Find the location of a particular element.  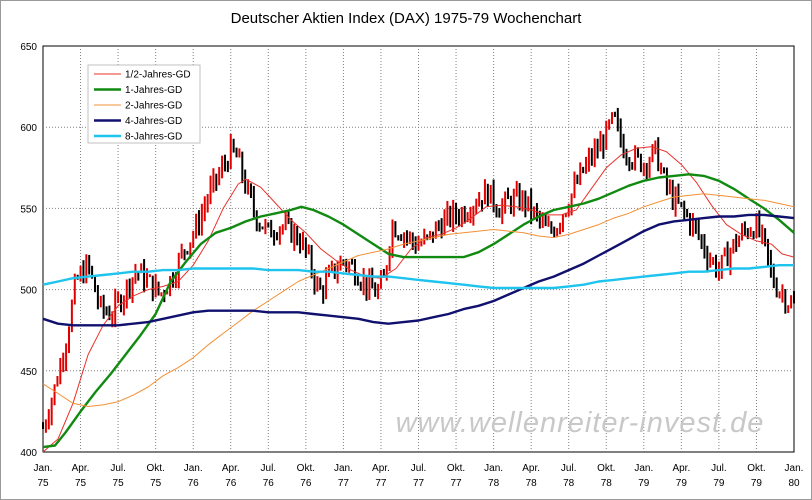

watermark: www.wellenreiter-invest.de is located at coordinates (580, 423).